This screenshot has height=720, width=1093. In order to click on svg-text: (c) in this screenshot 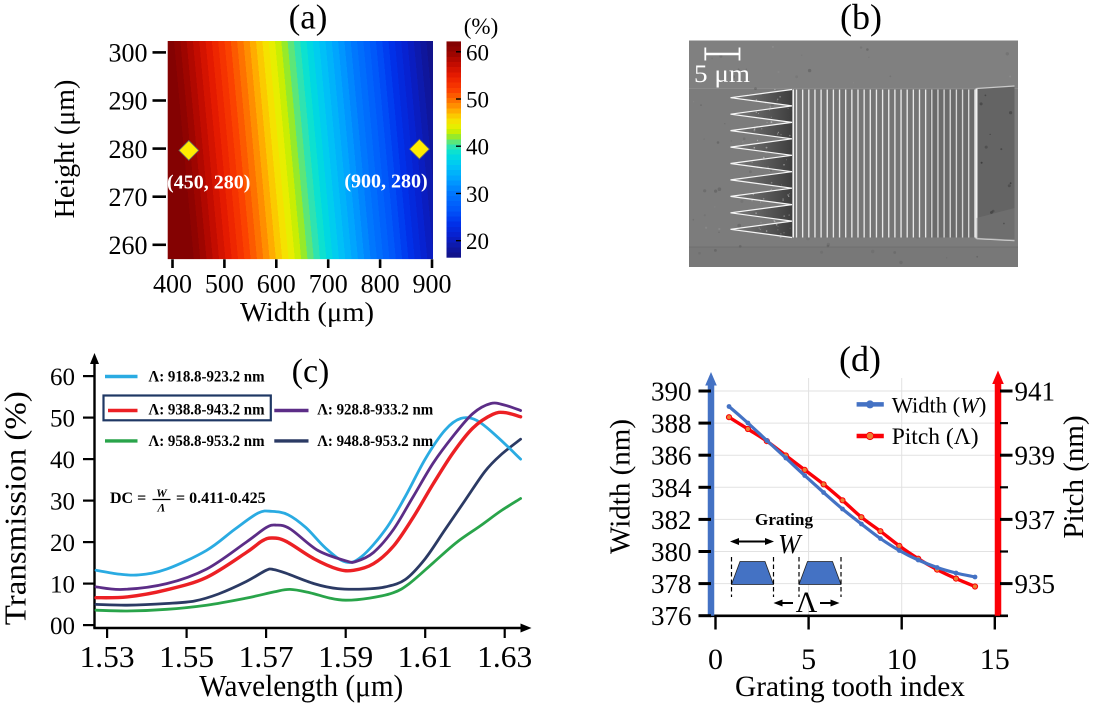, I will do `click(311, 371)`.